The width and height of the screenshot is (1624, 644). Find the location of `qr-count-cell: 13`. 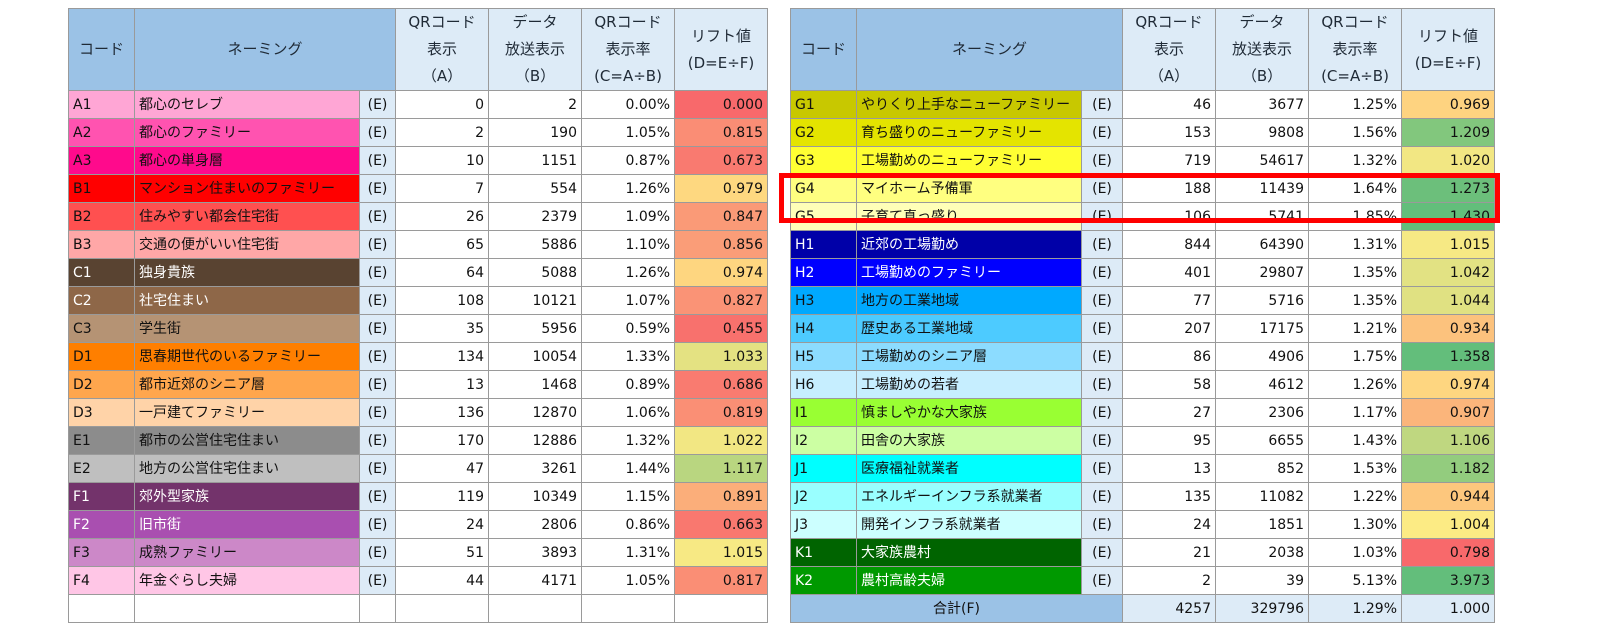

qr-count-cell: 13 is located at coordinates (442, 384).